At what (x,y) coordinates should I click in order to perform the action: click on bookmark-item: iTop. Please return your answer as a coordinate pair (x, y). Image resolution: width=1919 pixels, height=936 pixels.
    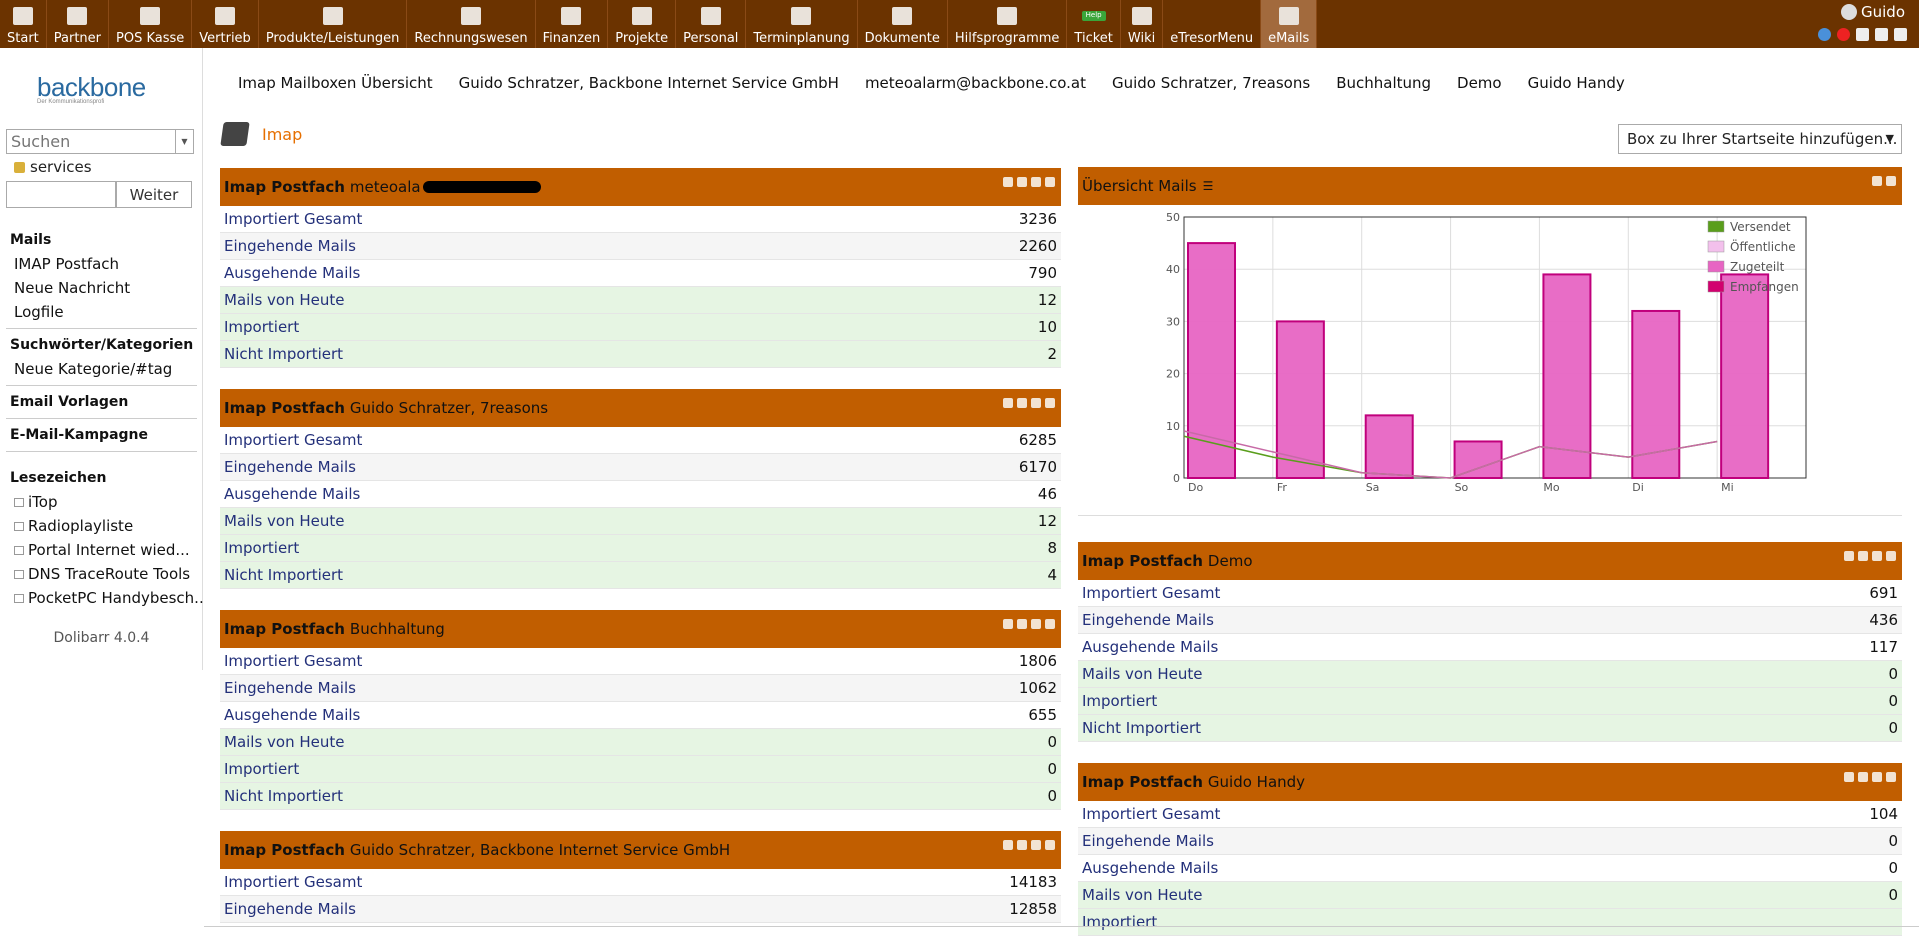
    Looking at the image, I should click on (101, 502).